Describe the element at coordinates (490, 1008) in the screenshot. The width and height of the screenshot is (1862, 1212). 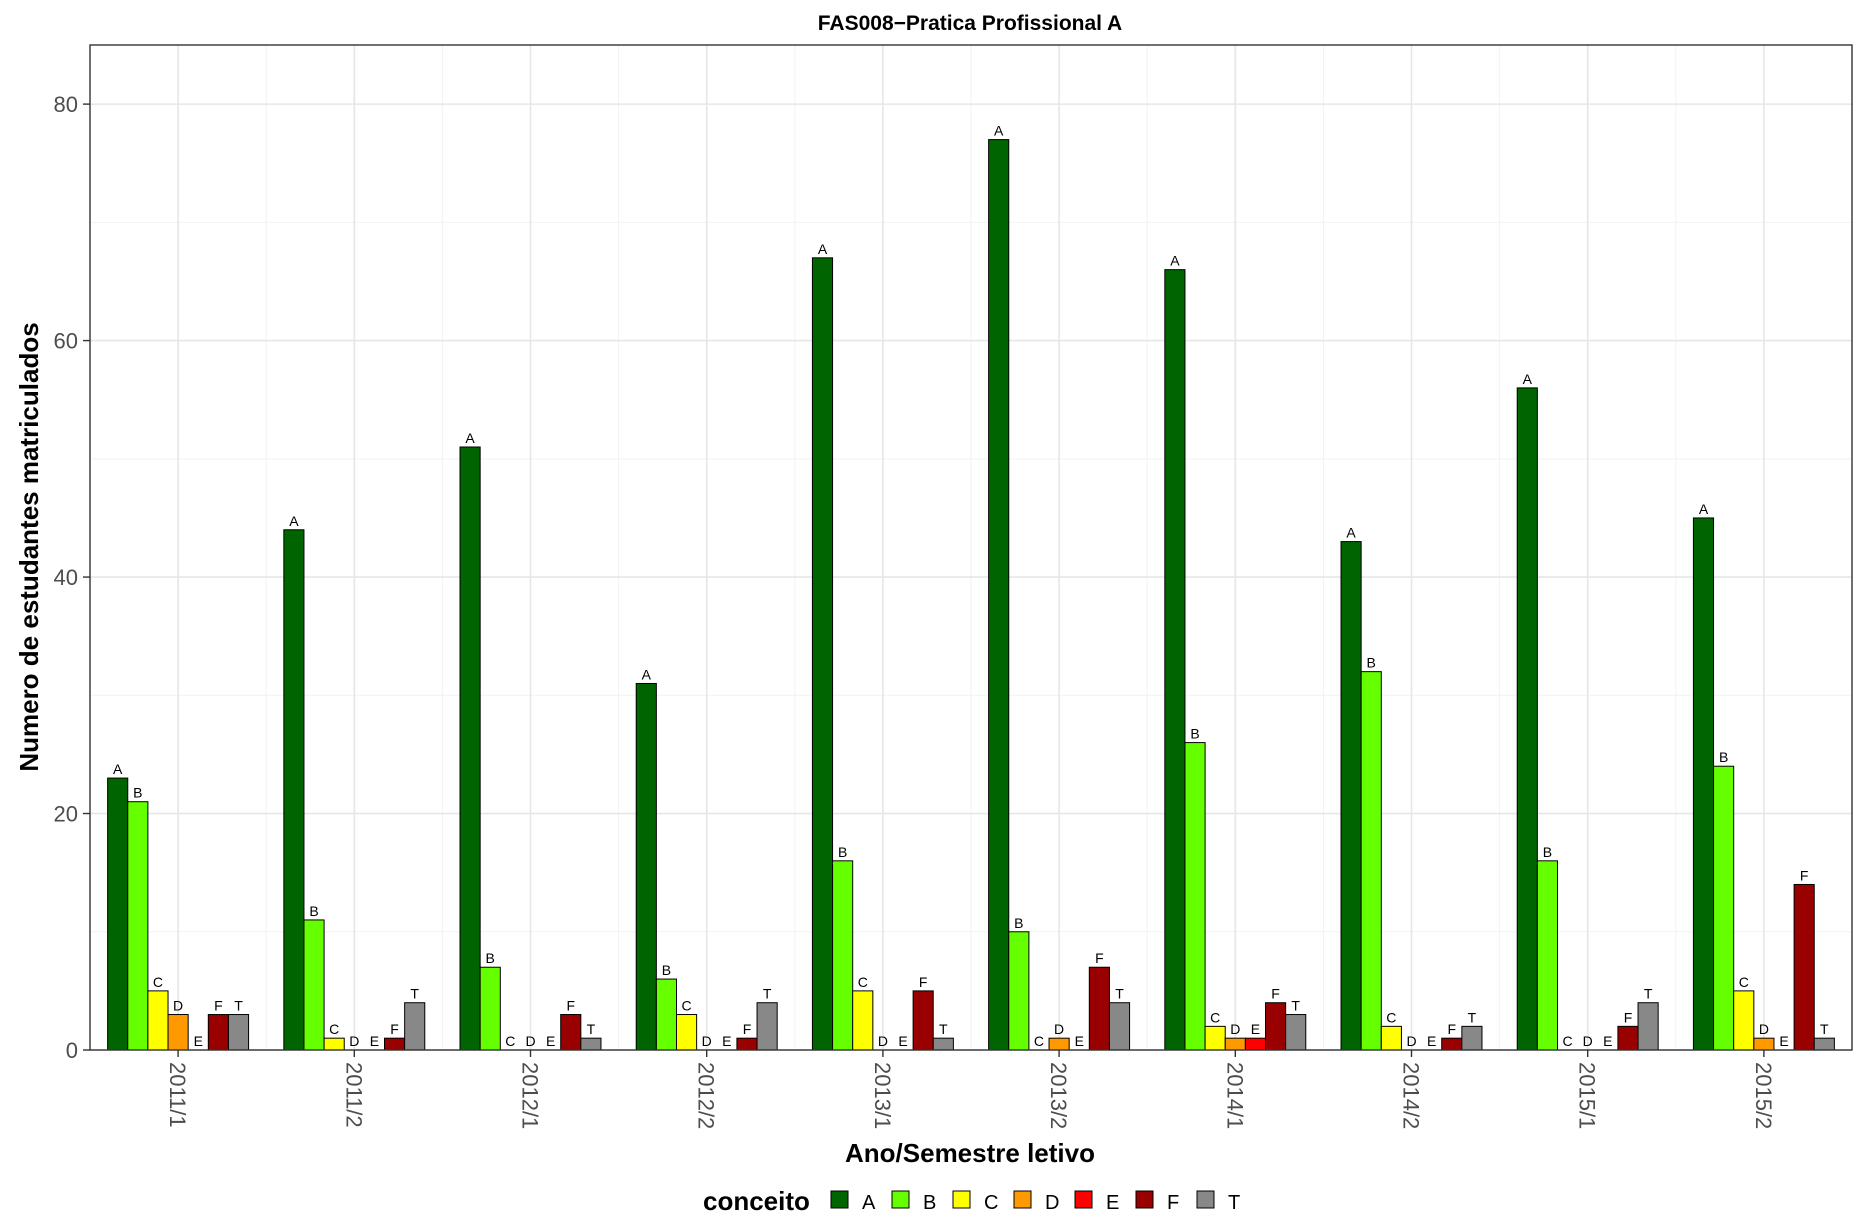
I see `bar-B-2012/1` at that location.